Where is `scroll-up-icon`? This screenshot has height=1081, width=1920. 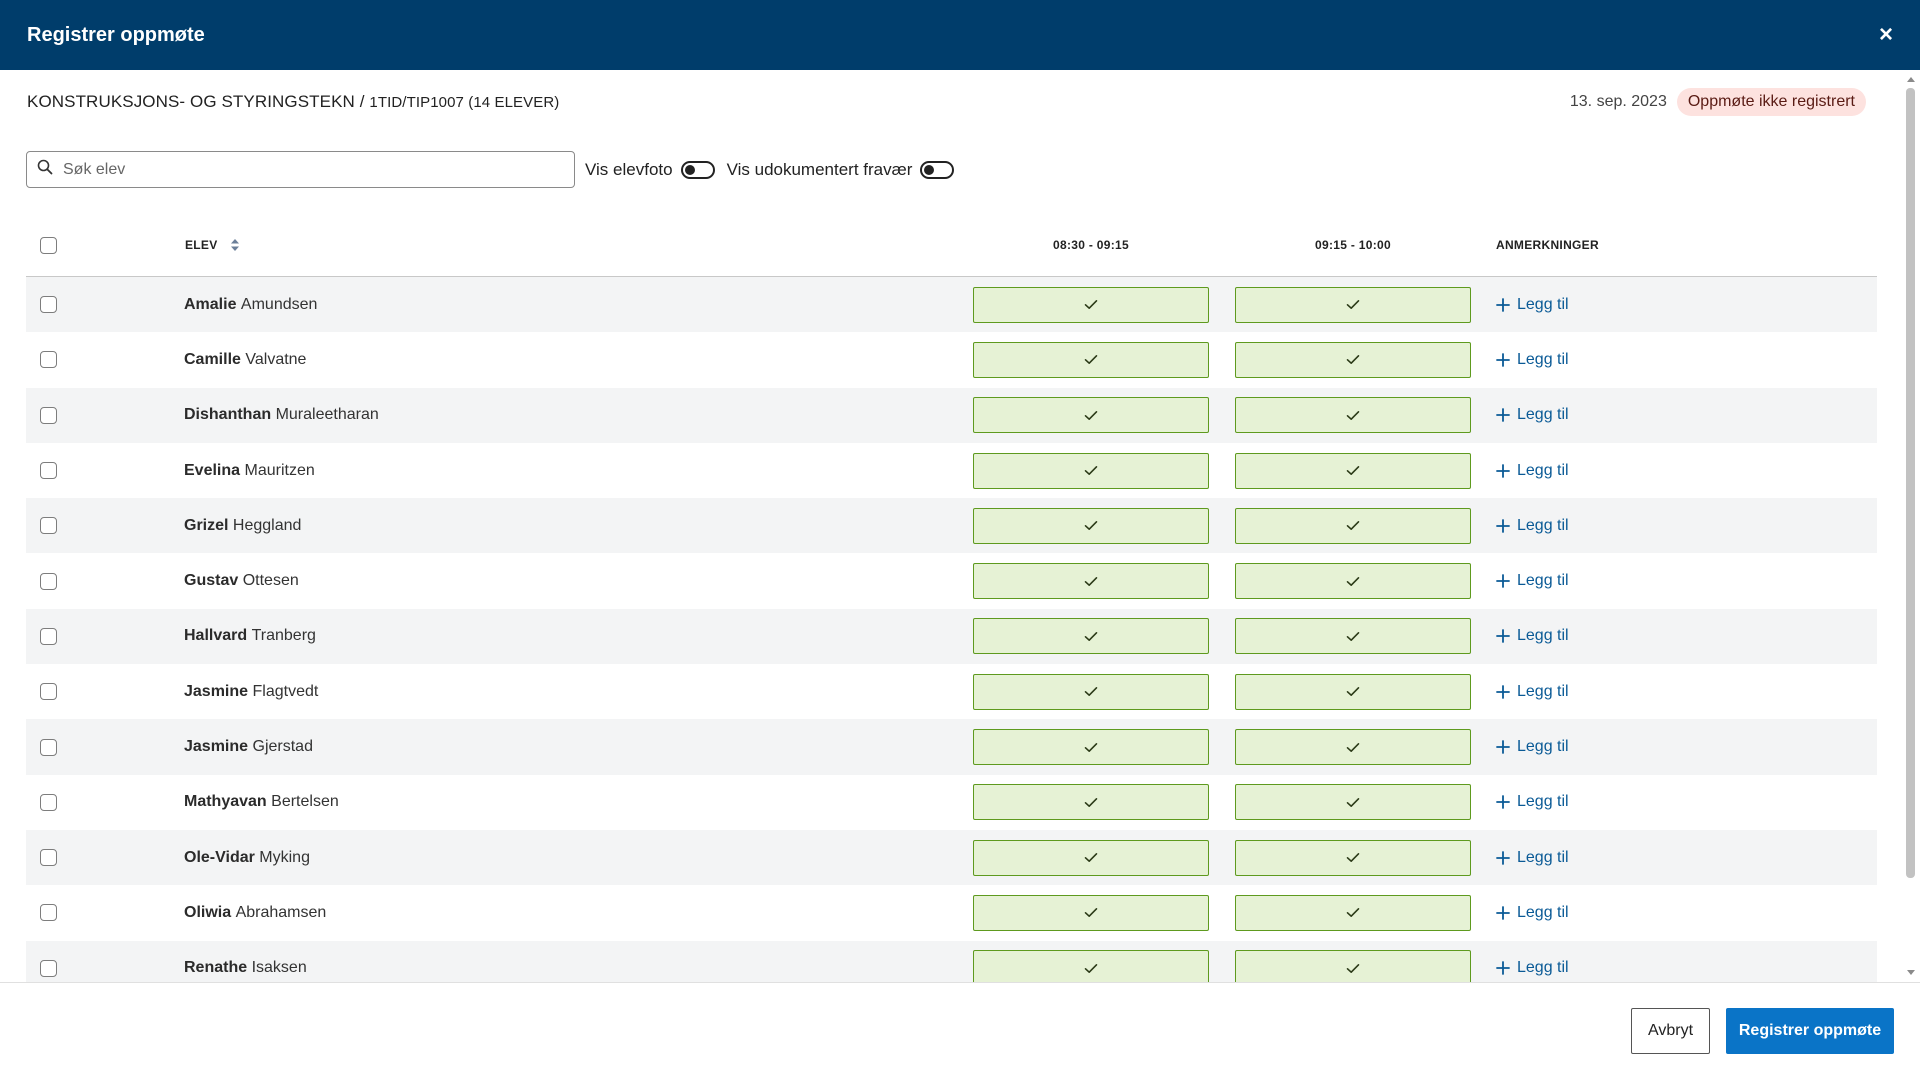 scroll-up-icon is located at coordinates (1911, 79).